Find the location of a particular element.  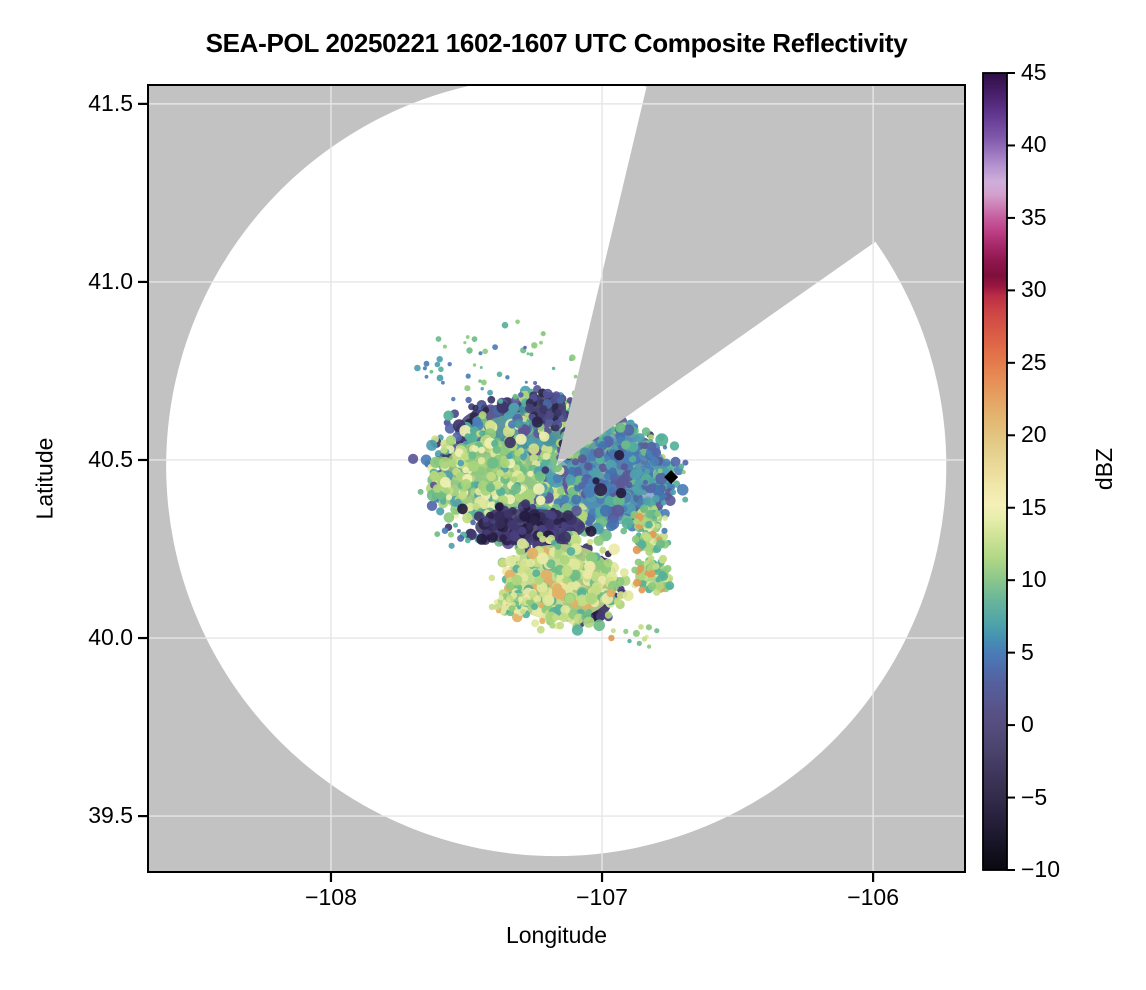

y-tick-label: 40.5 is located at coordinates (110, 458).